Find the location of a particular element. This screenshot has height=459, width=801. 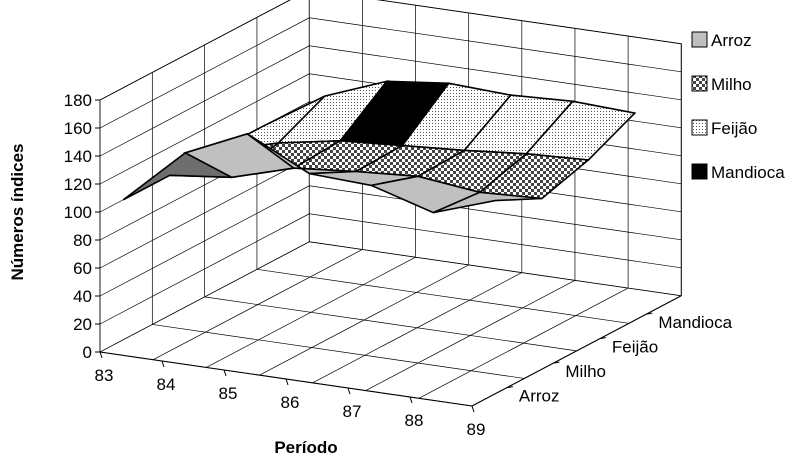

y-tick-label: 40 is located at coordinates (82, 296).